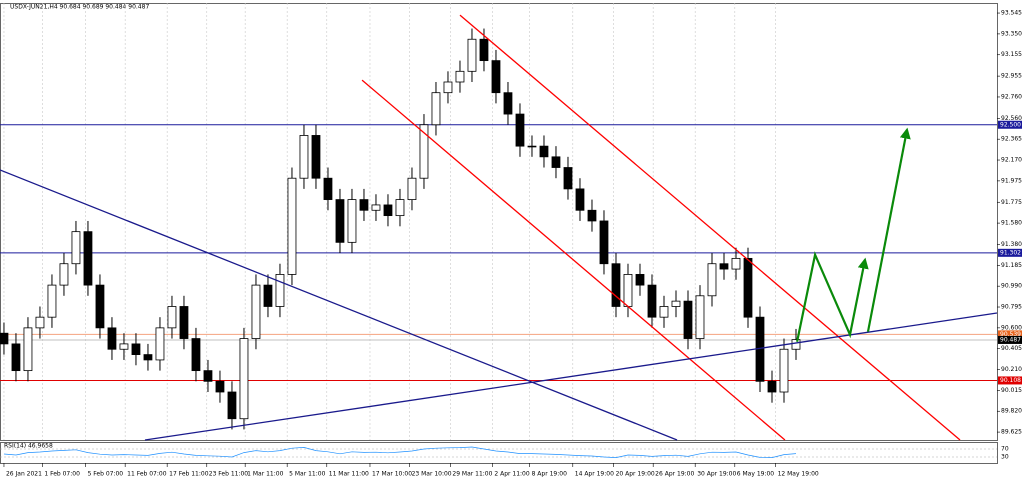 Image resolution: width=1024 pixels, height=482 pixels. I want to click on rsi-level-label: 30, so click(1005, 457).